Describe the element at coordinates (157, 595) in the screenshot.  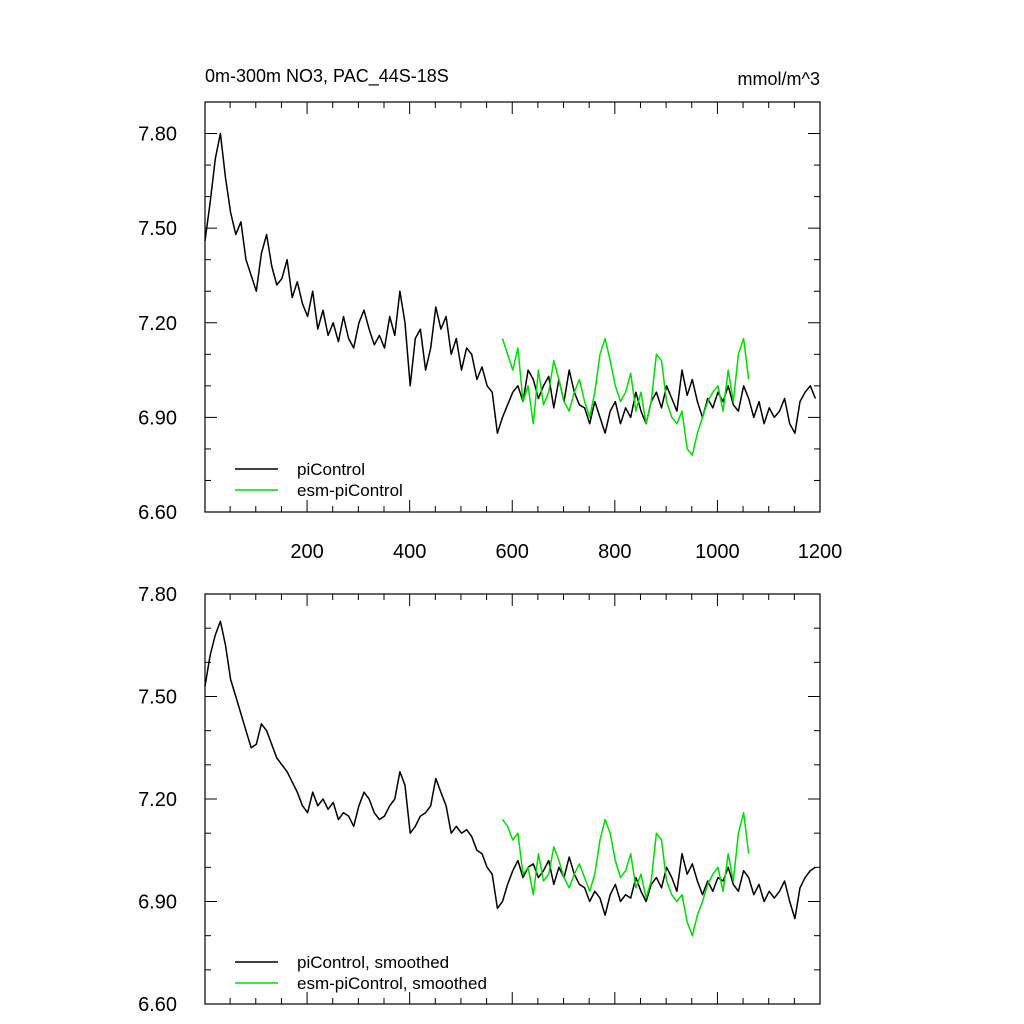
I see `bottom-ytick-label: 7.80` at that location.